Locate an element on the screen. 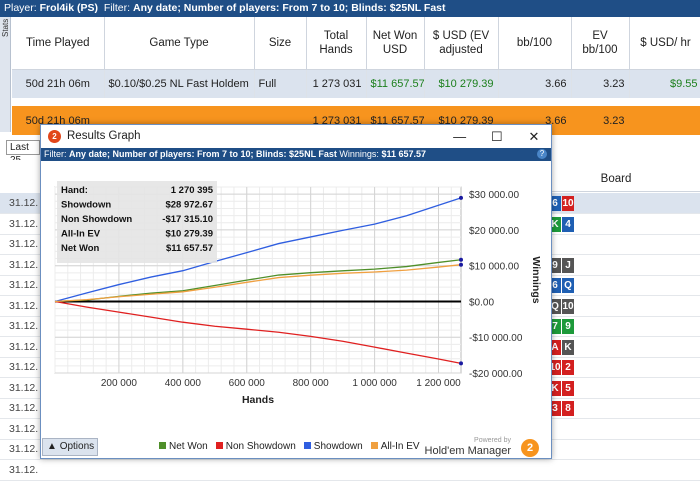 Image resolution: width=700 pixels, height=481 pixels. column-header: Total Hands is located at coordinates (336, 43).